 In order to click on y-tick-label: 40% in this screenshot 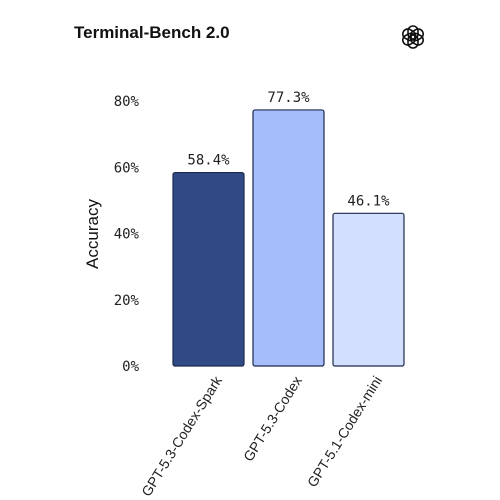, I will do `click(127, 235)`.